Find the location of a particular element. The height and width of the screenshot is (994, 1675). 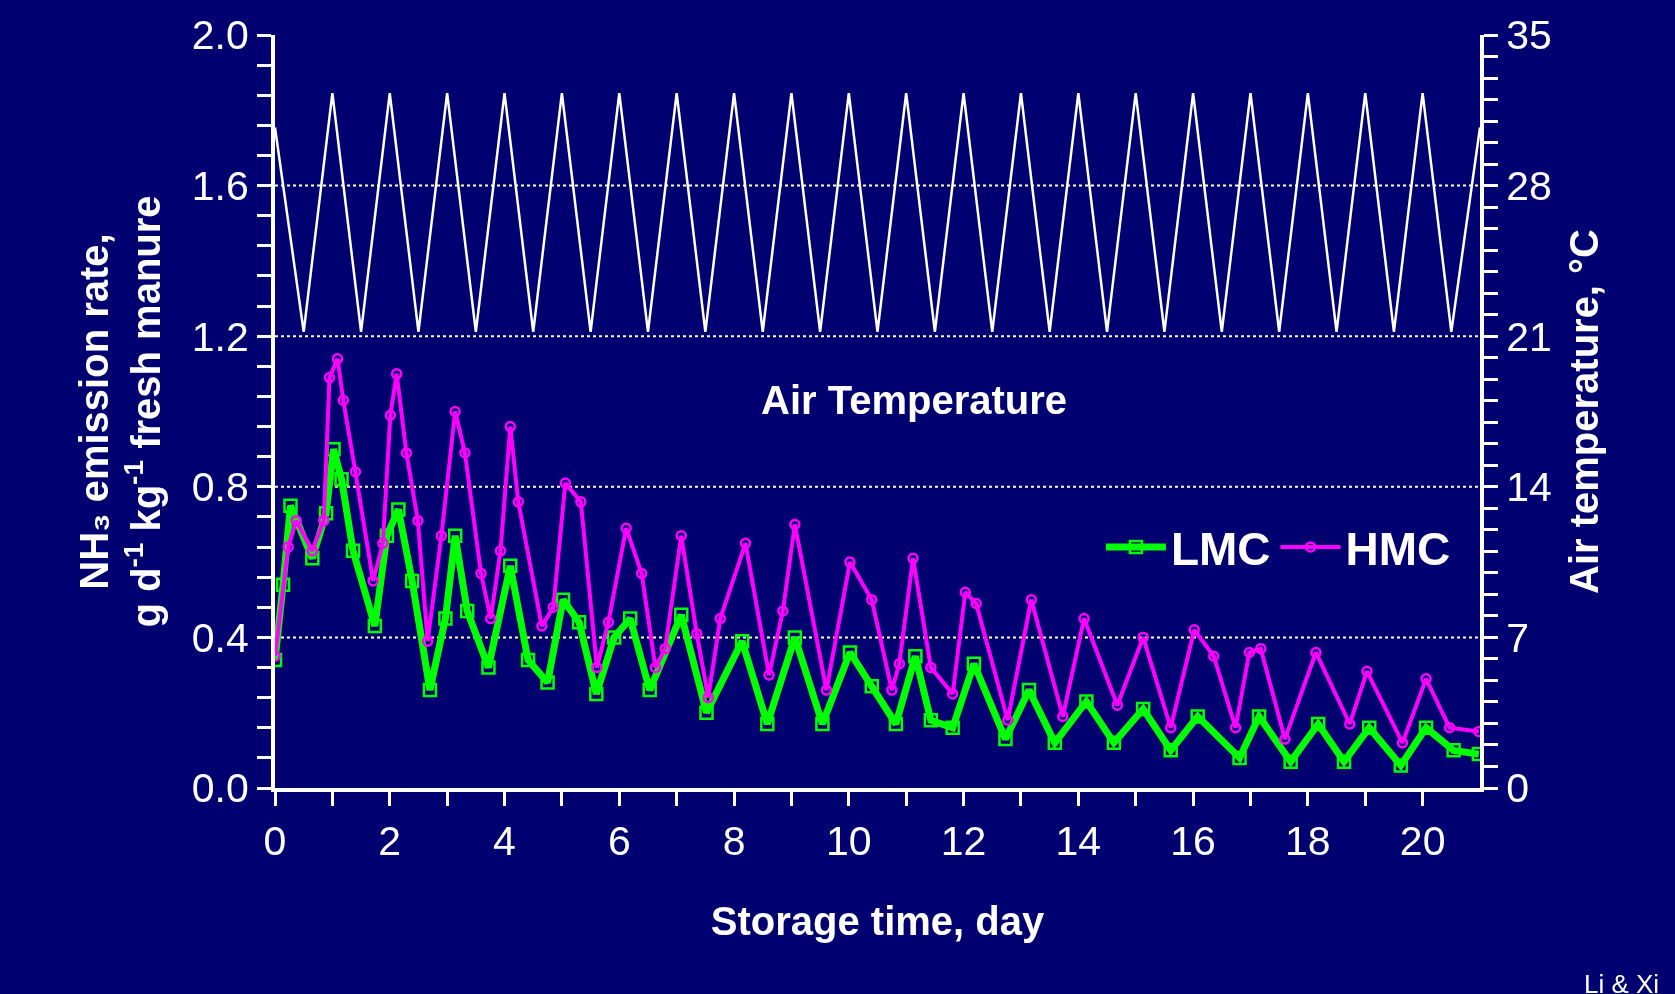

x-tick-label: 4 is located at coordinates (504, 841).